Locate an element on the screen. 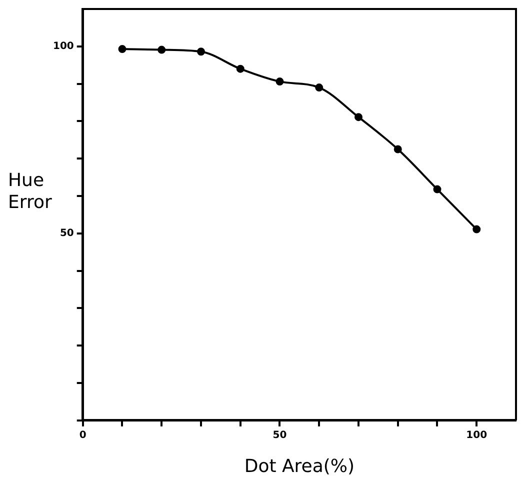  x-tick-label: 50 is located at coordinates (279, 435).